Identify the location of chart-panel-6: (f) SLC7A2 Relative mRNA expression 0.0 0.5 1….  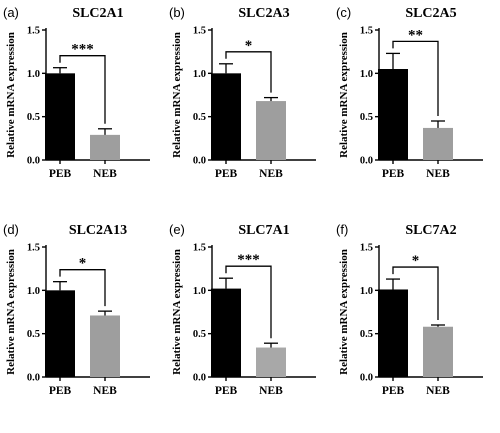
(409, 309).